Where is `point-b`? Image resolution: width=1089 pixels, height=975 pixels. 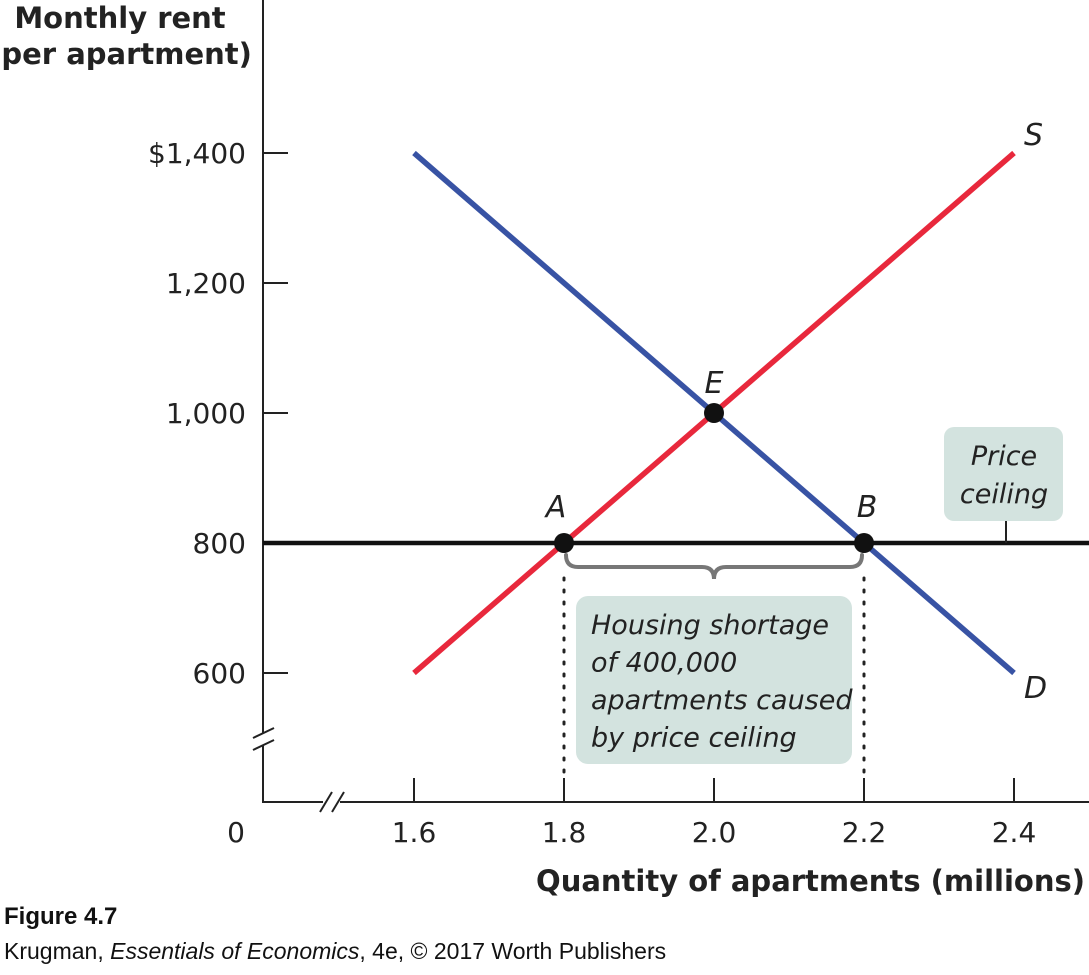
point-b is located at coordinates (864, 543).